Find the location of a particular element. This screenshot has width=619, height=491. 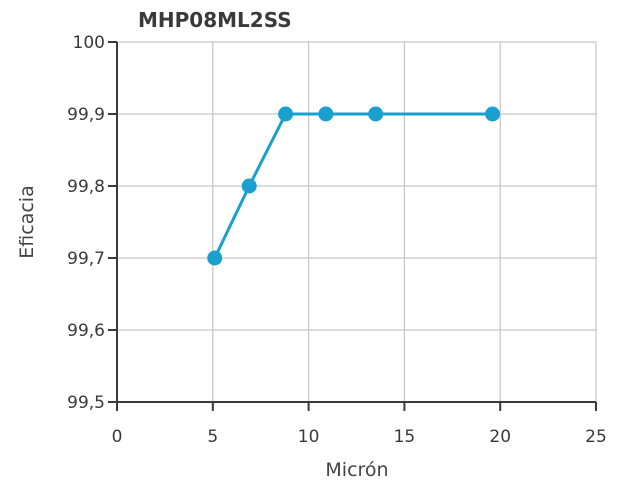

y-tick-label: 99,6 is located at coordinates (86, 331).